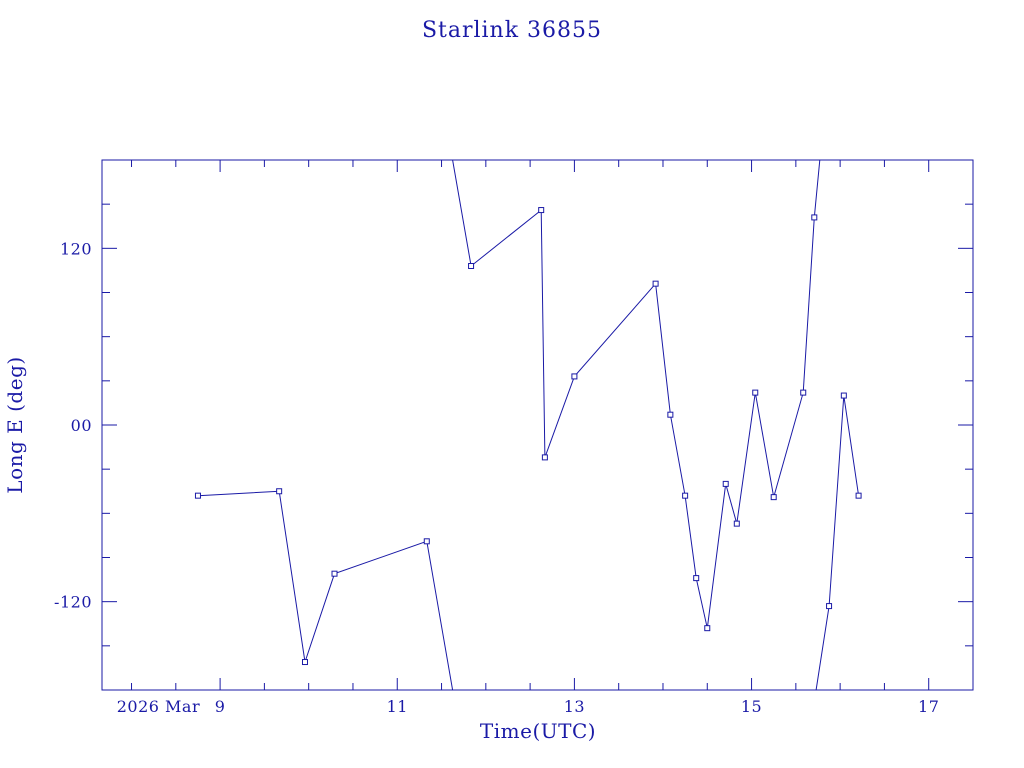 The image size is (1024, 768). I want to click on x-tick-label: 17, so click(928, 706).